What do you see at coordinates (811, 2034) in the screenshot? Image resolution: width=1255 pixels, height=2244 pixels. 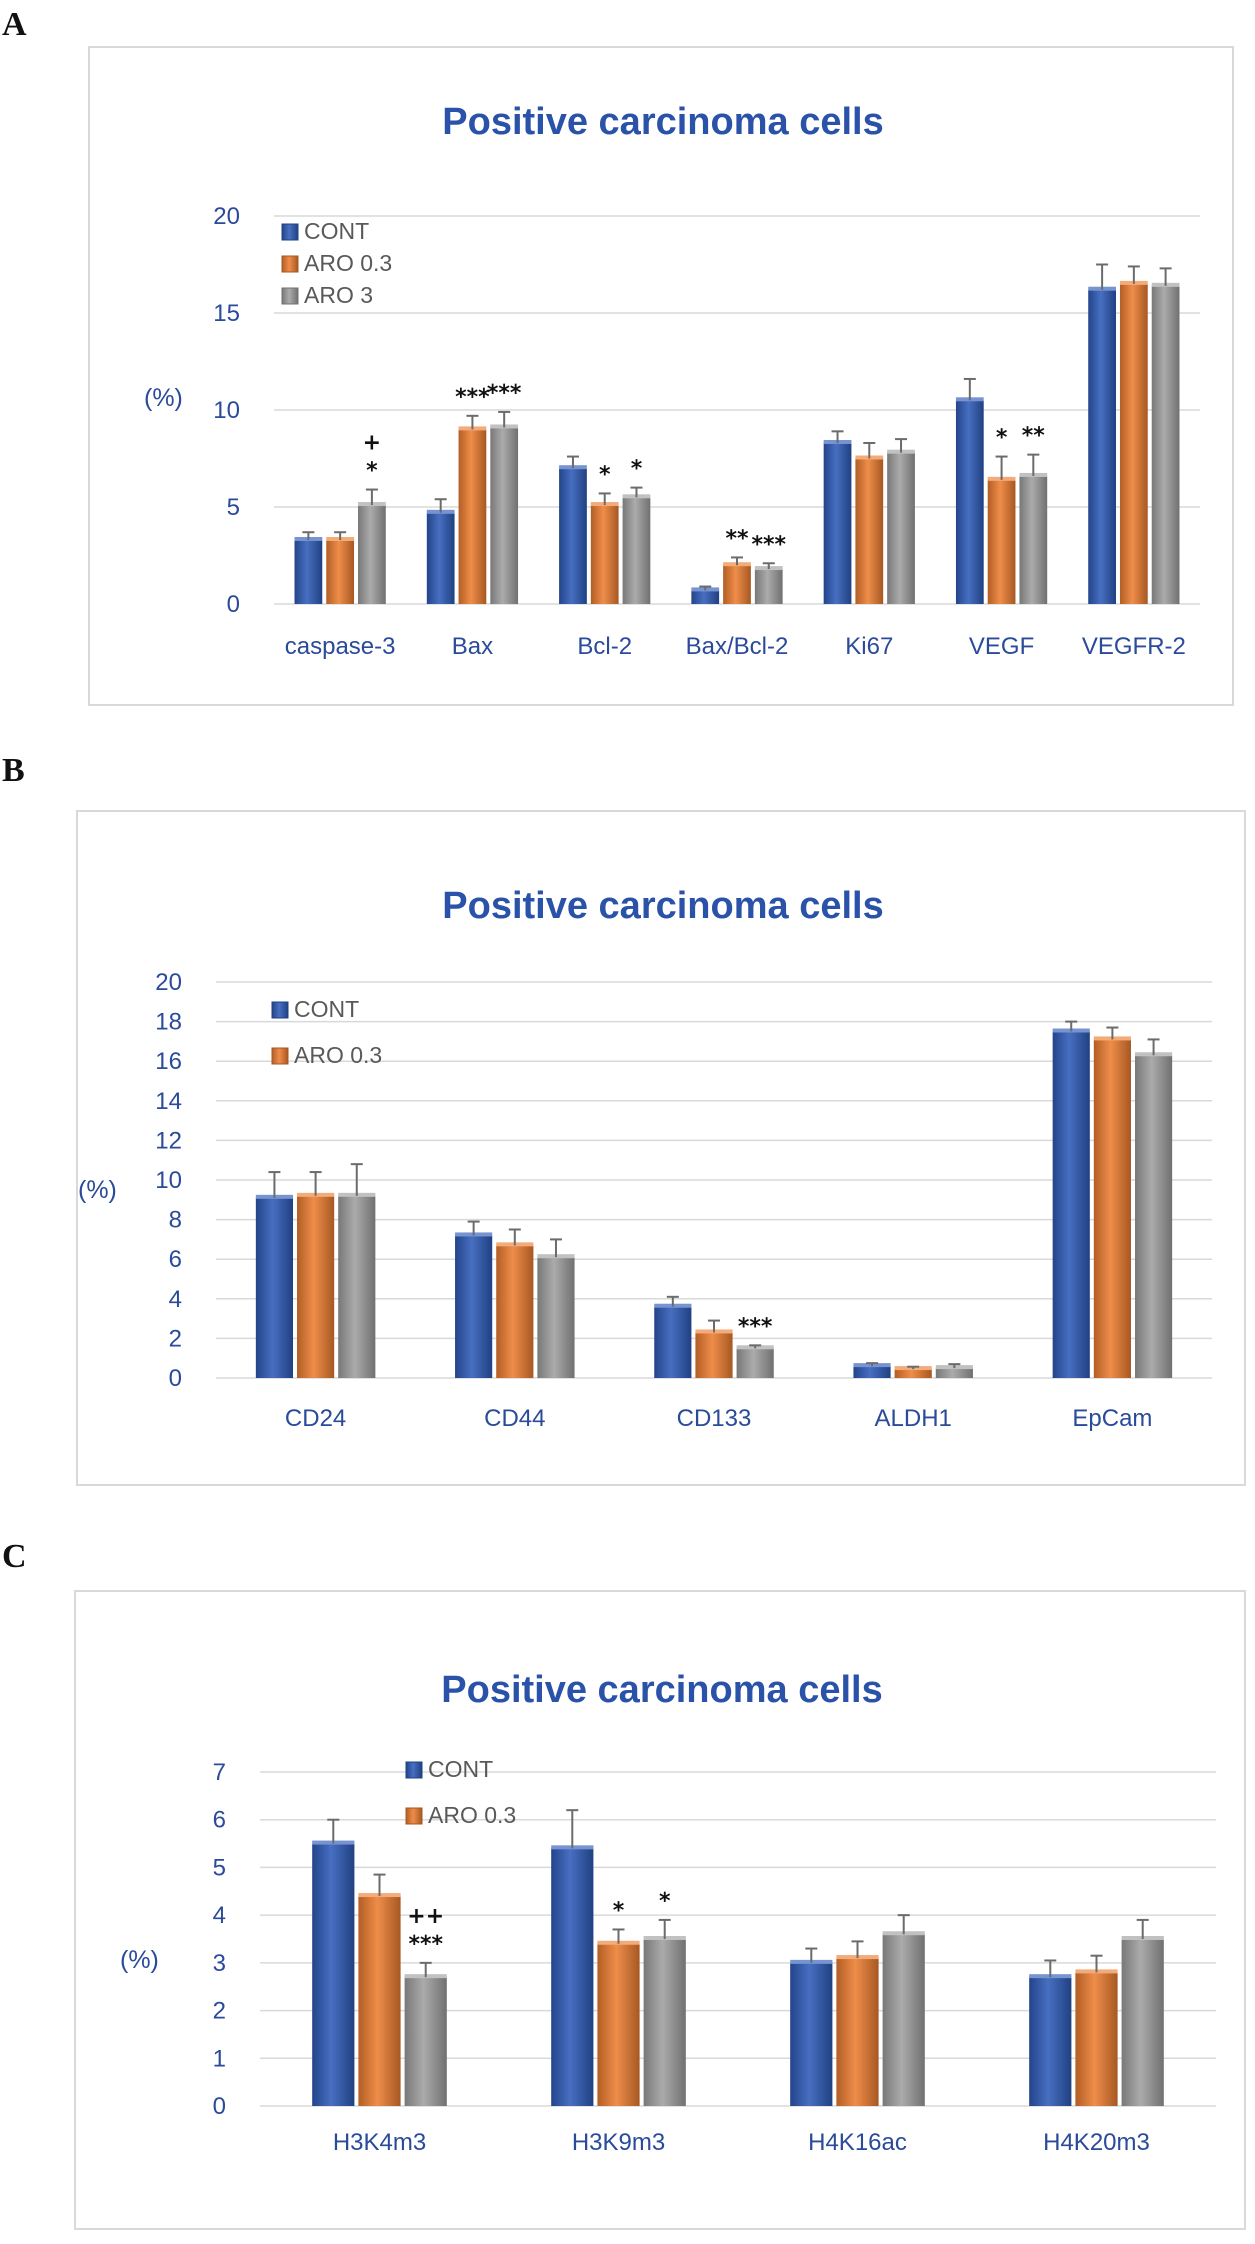 I see `bar-h4k16ac-cont` at bounding box center [811, 2034].